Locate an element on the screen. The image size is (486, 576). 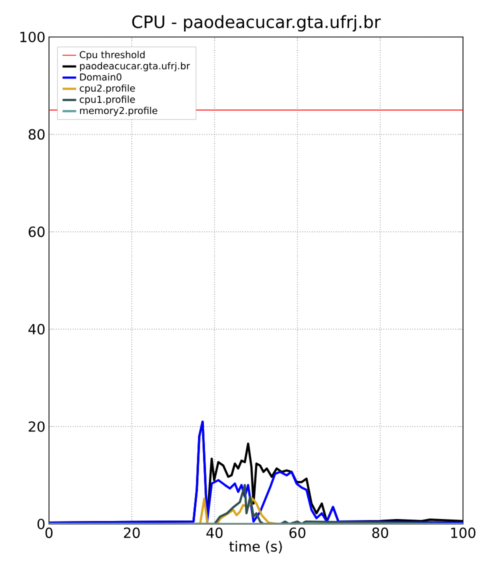
y-tick-label: 40 is located at coordinates (36, 329).